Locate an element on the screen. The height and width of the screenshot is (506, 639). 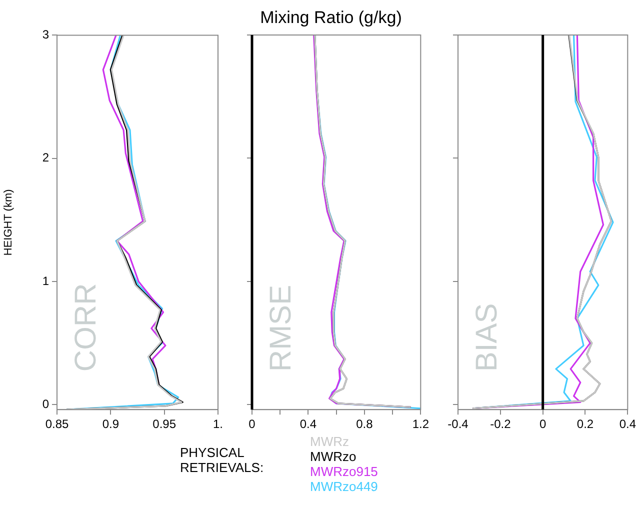
y-tick-label: 1 is located at coordinates (46, 281).